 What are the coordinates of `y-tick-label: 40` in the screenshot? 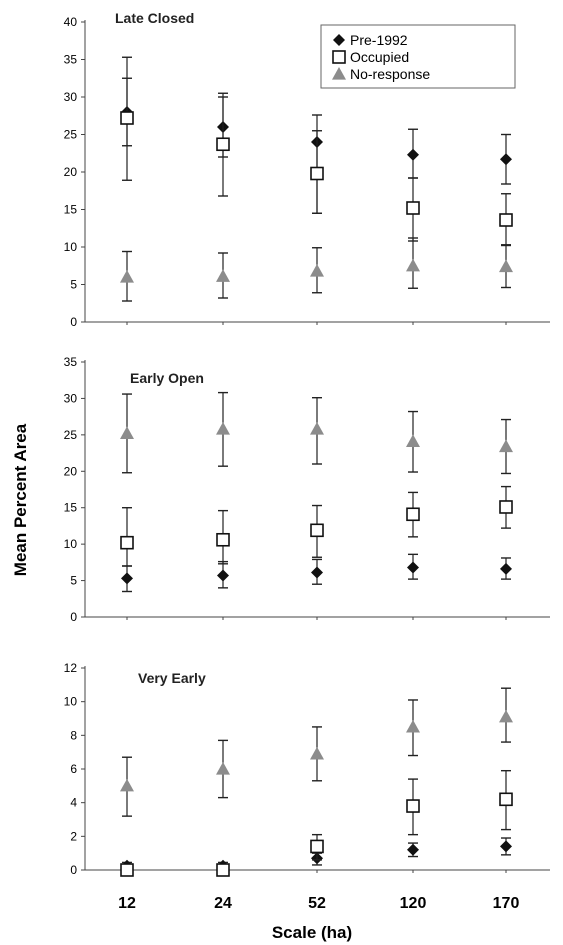 It's located at (71, 22).